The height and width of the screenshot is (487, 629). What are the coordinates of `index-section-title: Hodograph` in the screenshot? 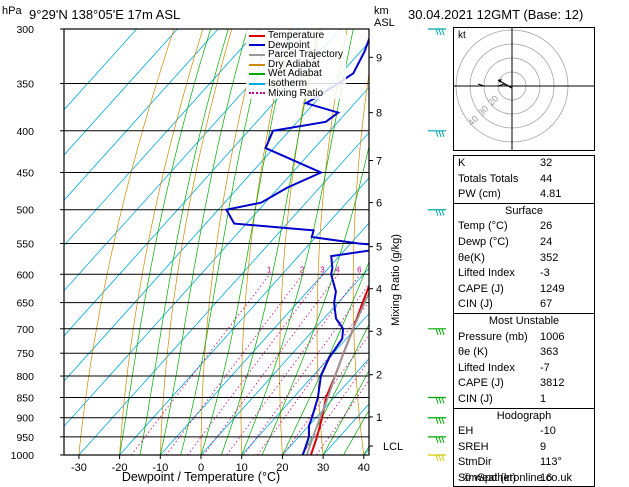 It's located at (524, 416).